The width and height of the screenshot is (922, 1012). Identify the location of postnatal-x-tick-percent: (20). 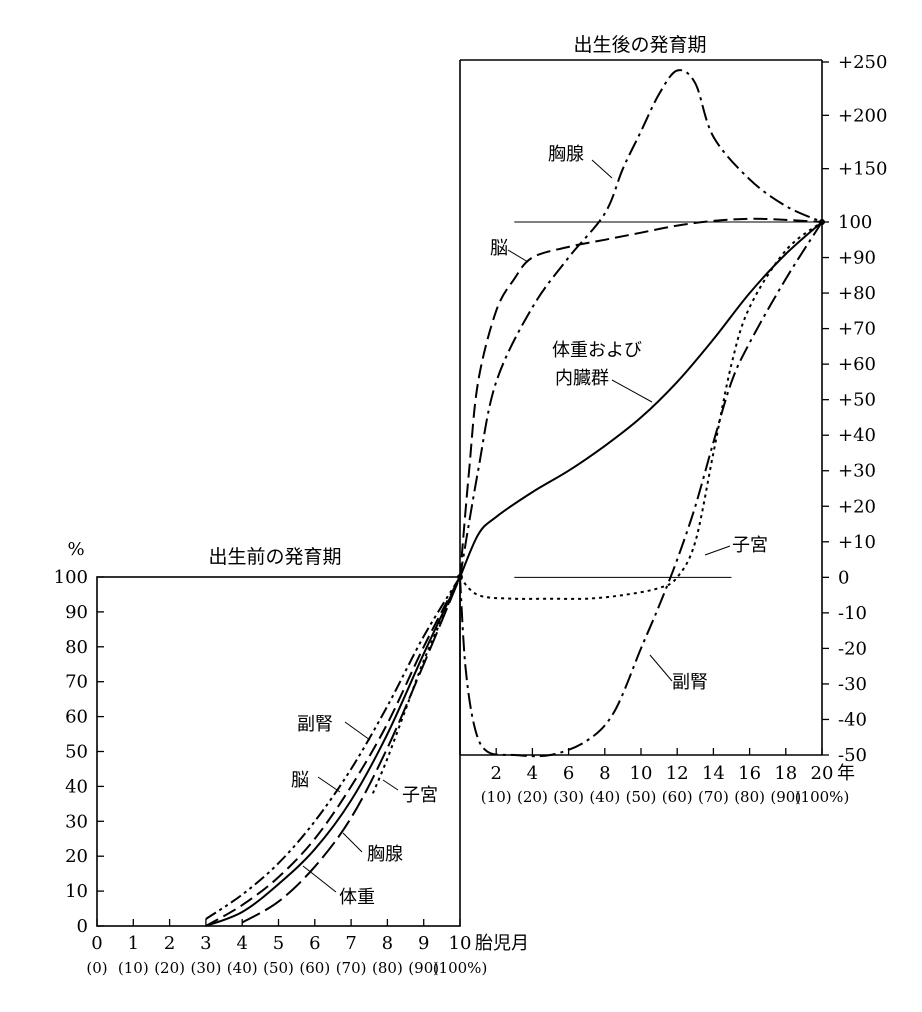
(532, 797).